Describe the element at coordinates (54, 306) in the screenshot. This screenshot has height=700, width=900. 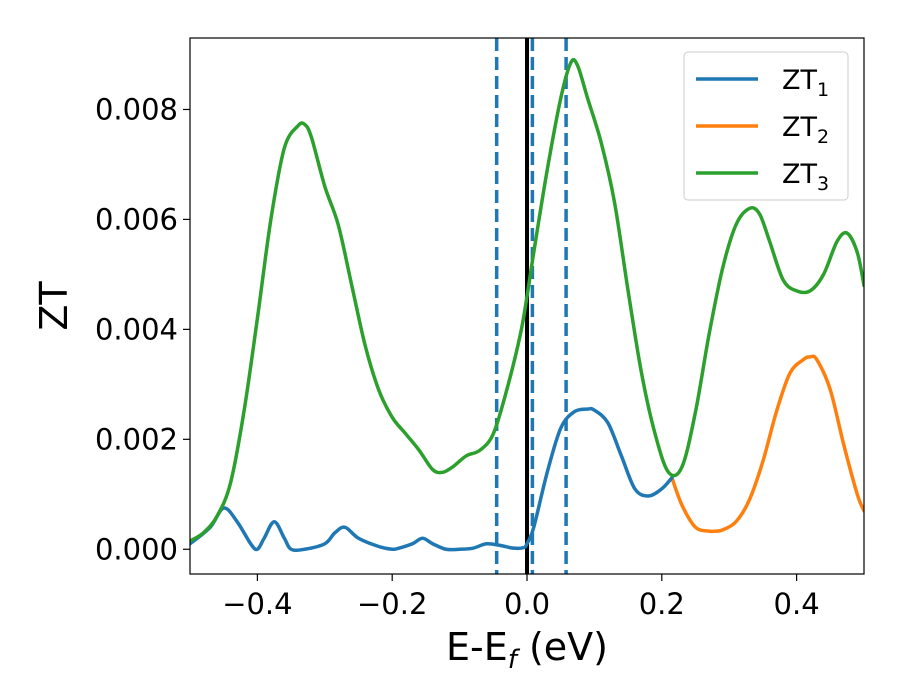
I see `y-axis-label: ZT` at that location.